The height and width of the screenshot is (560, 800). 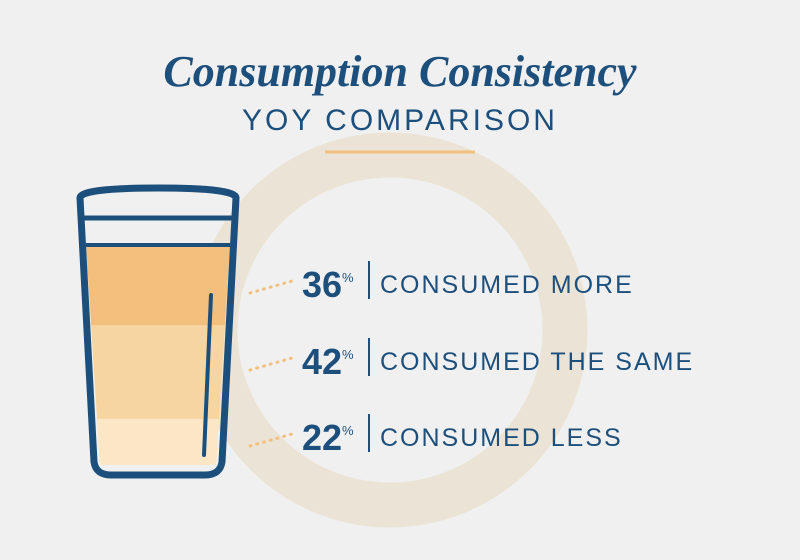 I want to click on value-label: 22%, so click(x=328, y=437).